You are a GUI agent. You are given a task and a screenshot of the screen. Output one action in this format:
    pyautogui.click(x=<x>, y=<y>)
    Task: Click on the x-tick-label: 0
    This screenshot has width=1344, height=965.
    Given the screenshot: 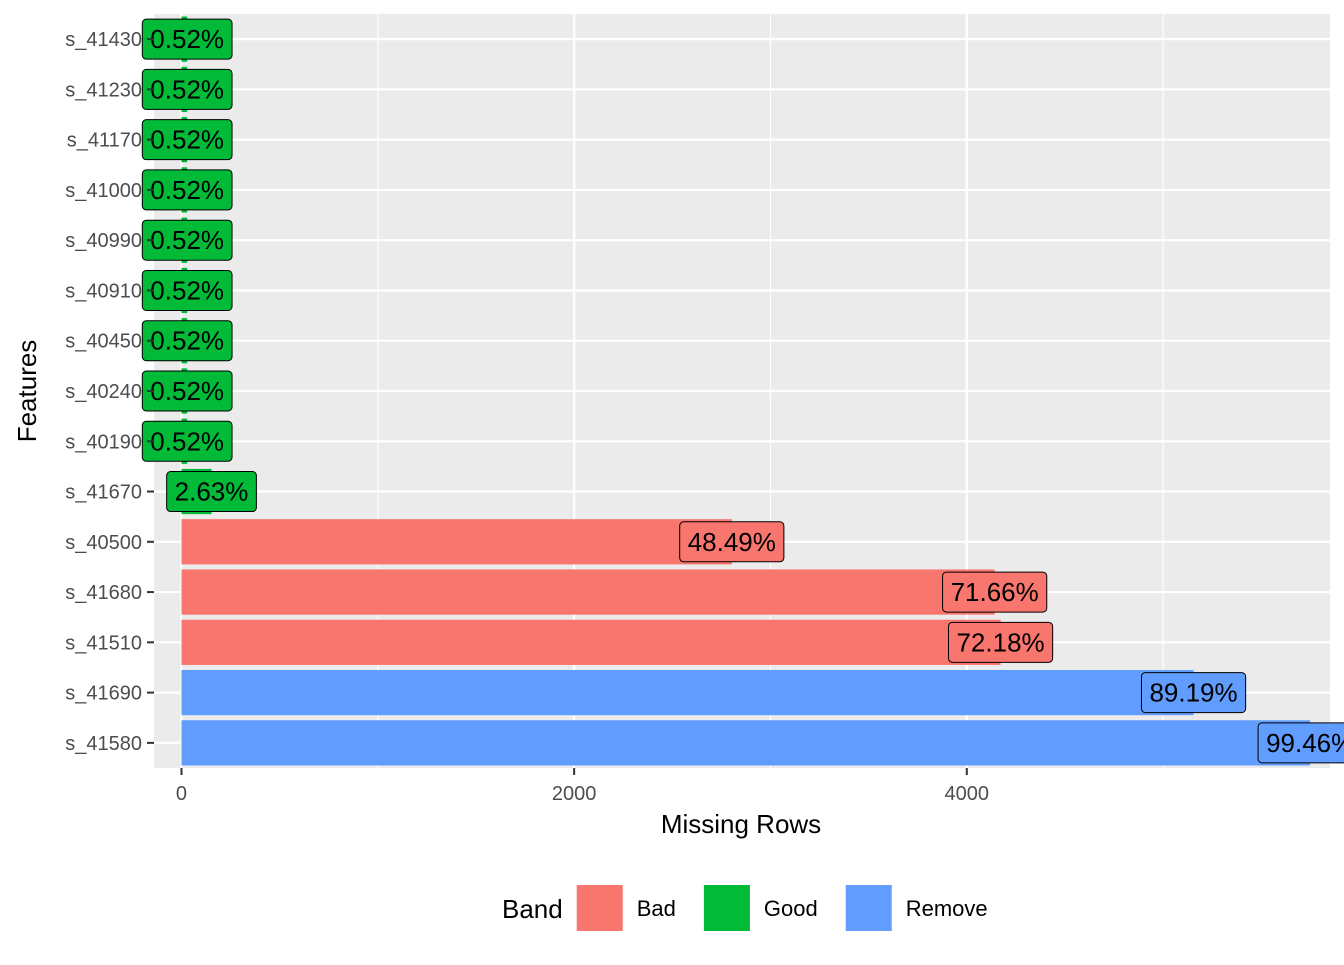 What is the action you would take?
    pyautogui.click(x=181, y=794)
    